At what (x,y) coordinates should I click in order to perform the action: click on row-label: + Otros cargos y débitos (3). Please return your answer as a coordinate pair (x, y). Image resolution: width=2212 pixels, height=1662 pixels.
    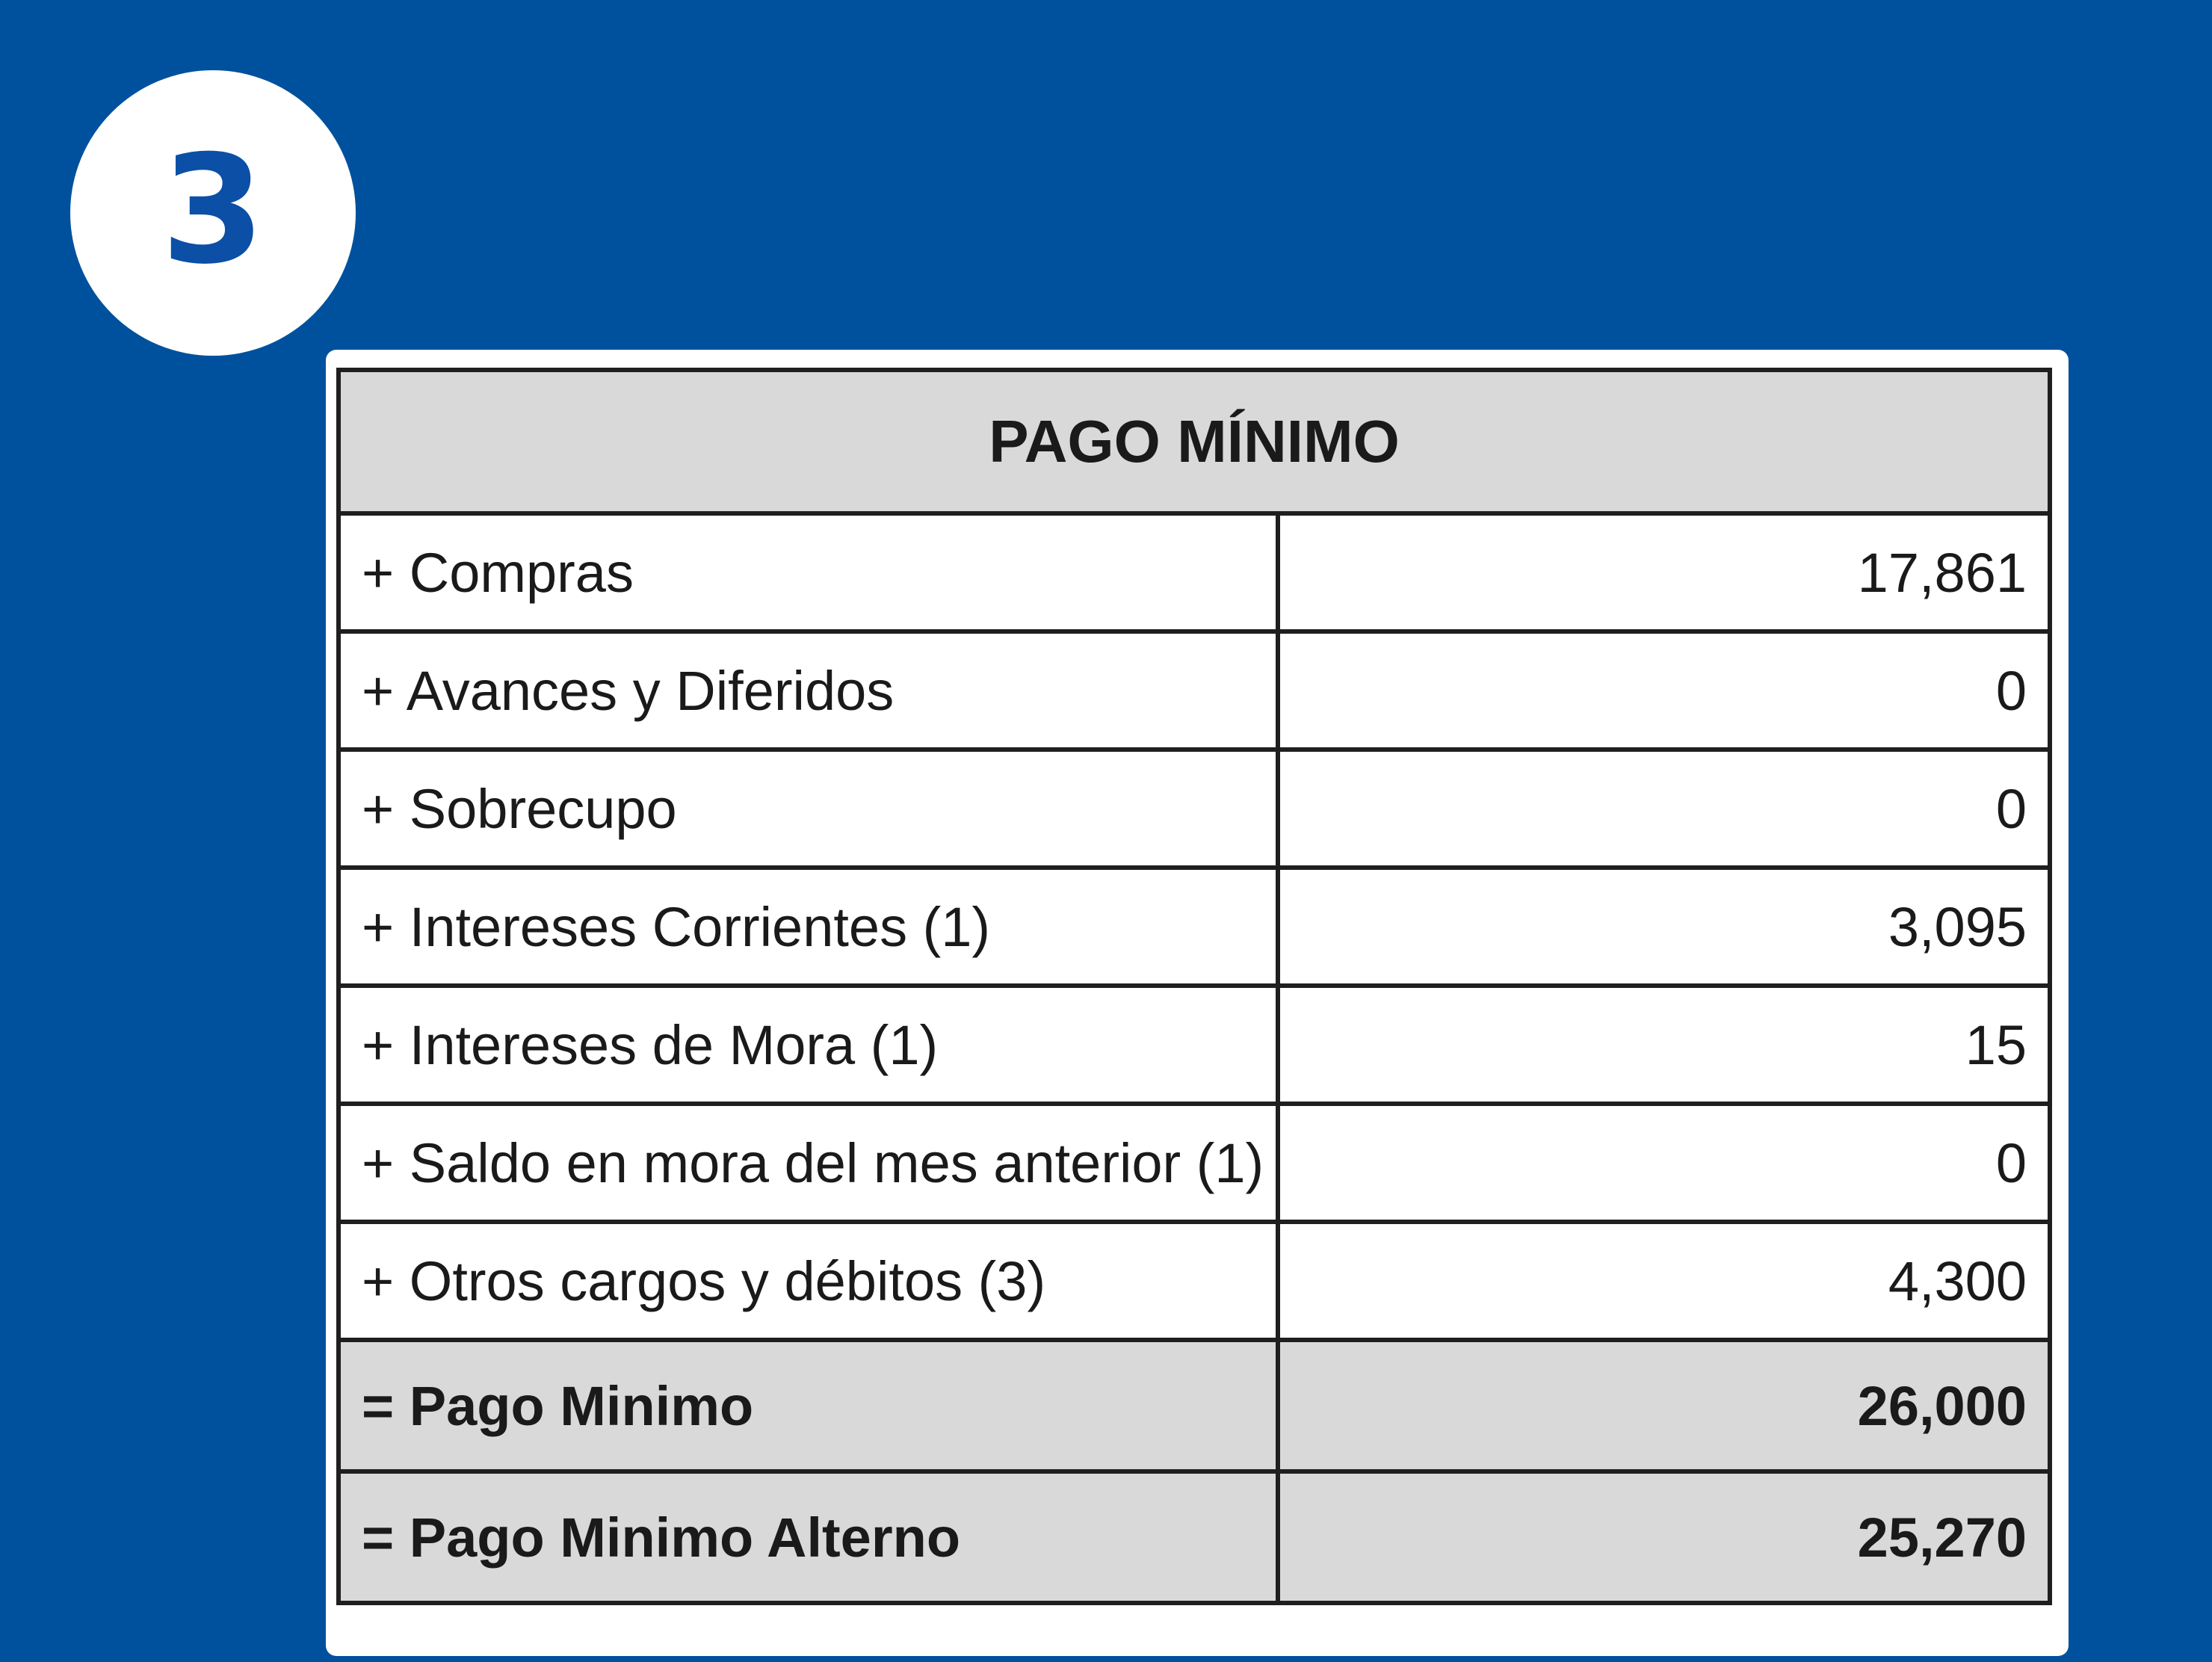
    Looking at the image, I should click on (808, 1281).